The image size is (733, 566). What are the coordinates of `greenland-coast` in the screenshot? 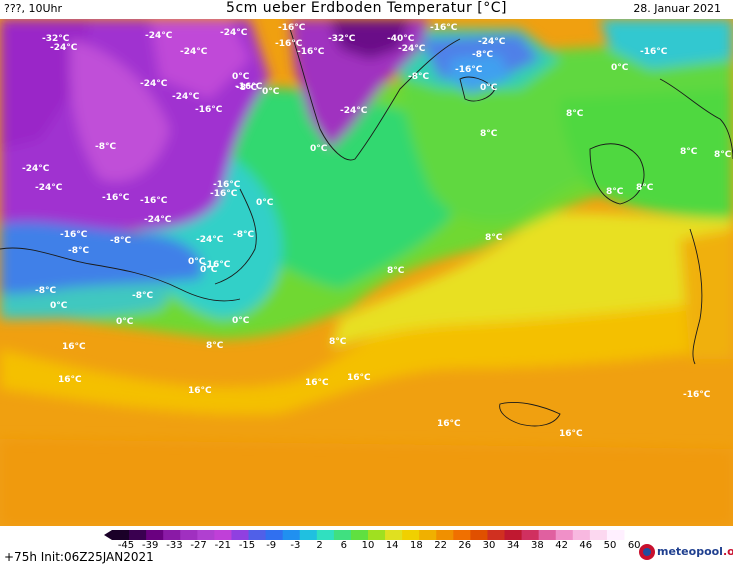 It's located at (375, 94).